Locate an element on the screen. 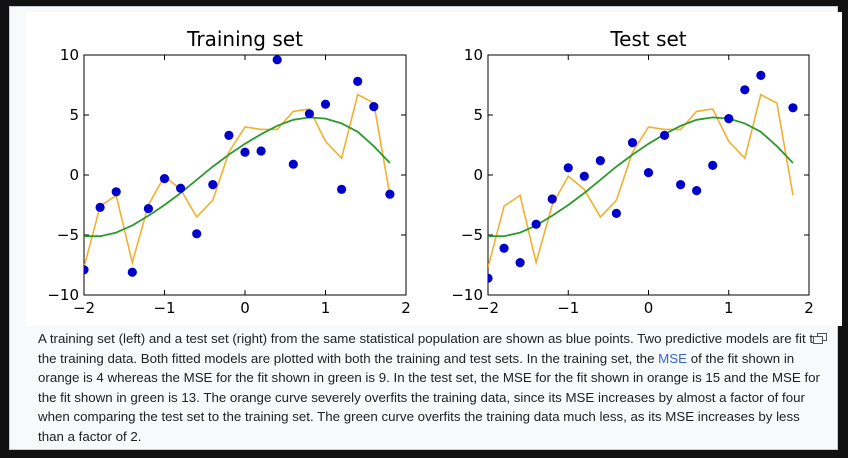 The width and height of the screenshot is (848, 458). test-xtick-label: −2 is located at coordinates (488, 308).